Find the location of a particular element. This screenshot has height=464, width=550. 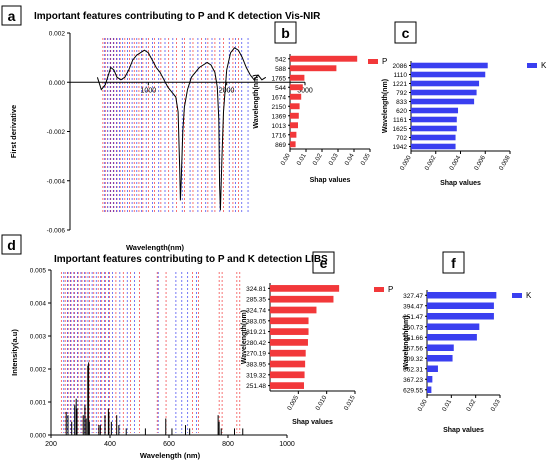

d-y-tick-label-1: 0.001 is located at coordinates (38, 403).